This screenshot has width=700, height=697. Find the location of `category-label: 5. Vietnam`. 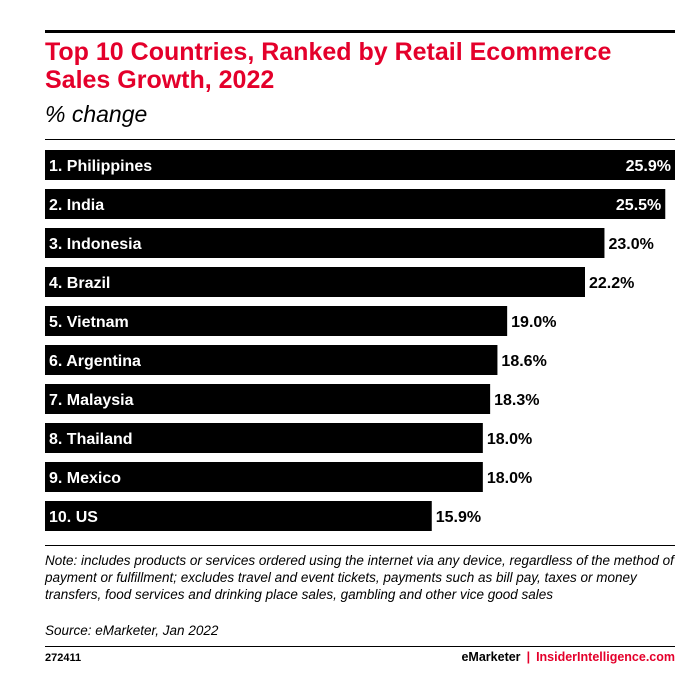

category-label: 5. Vietnam is located at coordinates (89, 322).